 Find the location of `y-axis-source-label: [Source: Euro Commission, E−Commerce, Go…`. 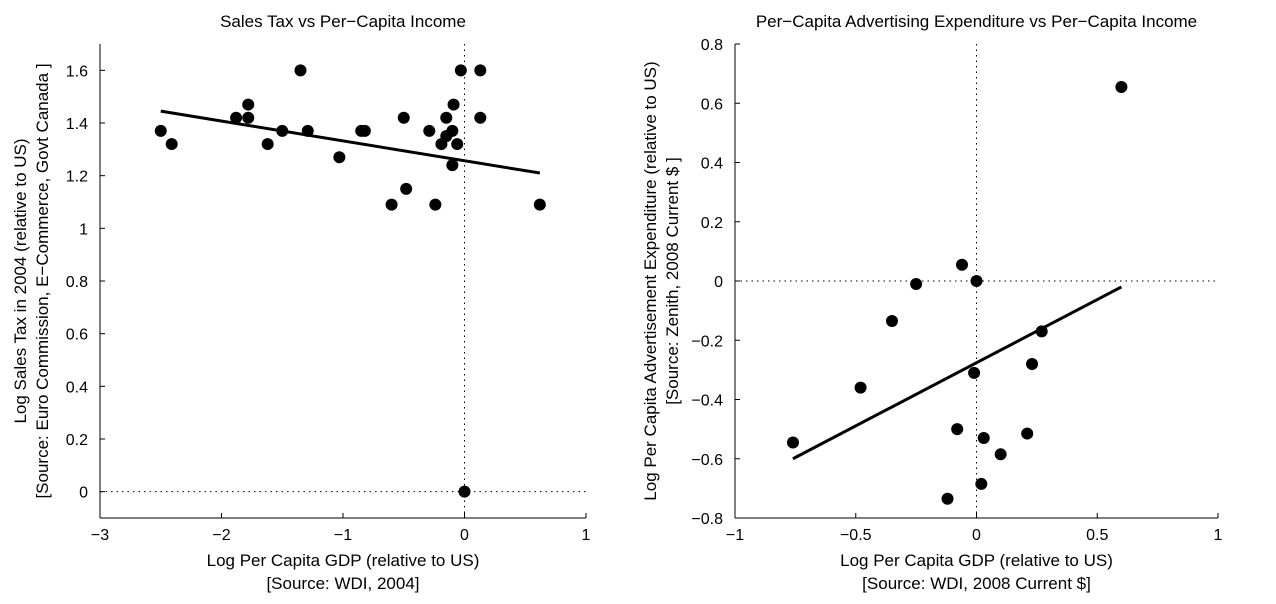

y-axis-source-label: [Source: Euro Commission, E−Commerce, Go… is located at coordinates (42, 280).